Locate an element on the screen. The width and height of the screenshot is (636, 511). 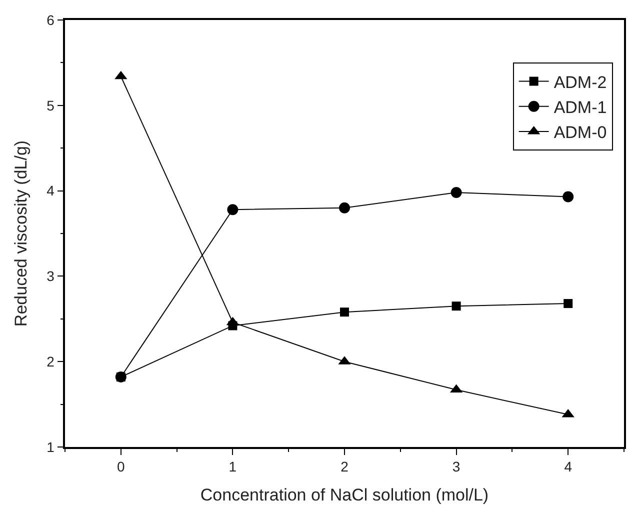
legend-label: ADM-1 is located at coordinates (580, 107).